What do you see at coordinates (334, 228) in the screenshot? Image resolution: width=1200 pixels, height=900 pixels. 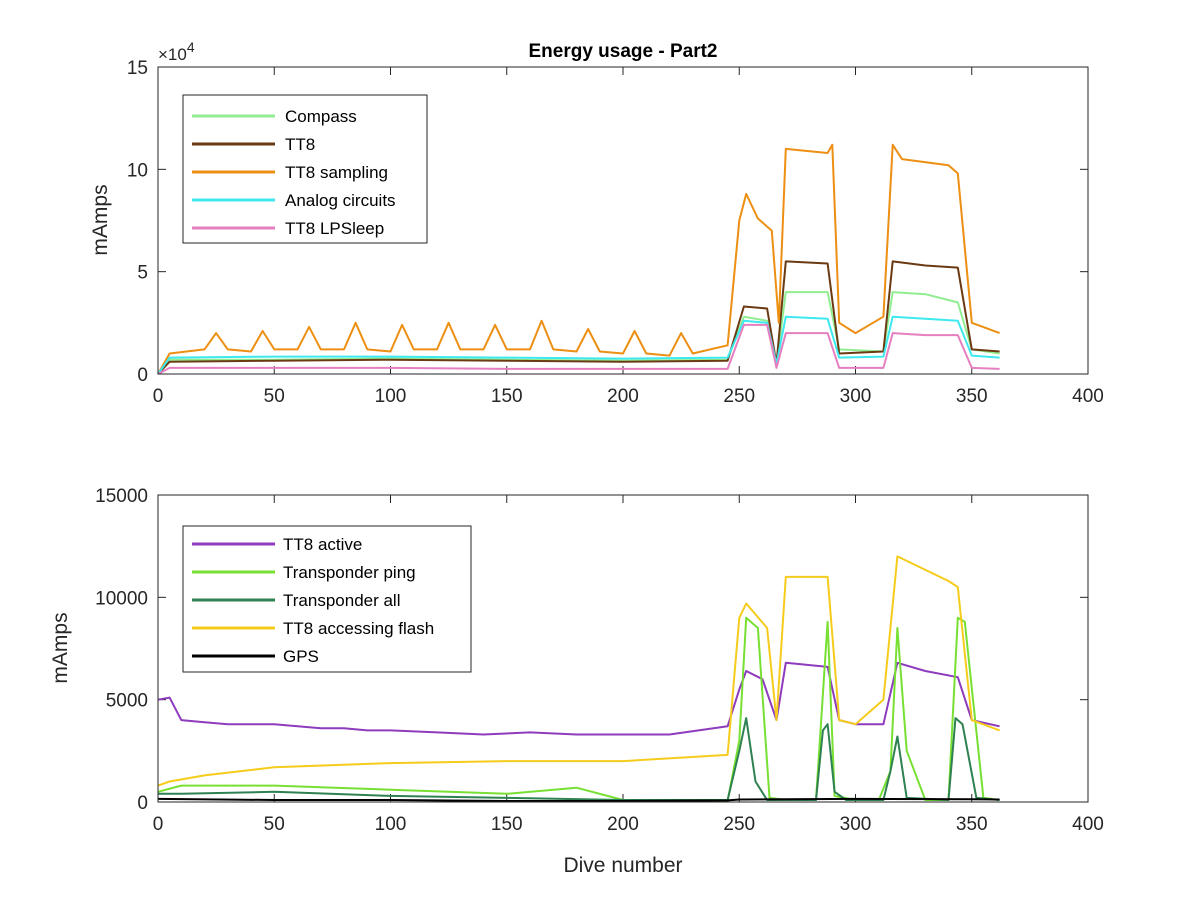 I see `legend-entry: TT8 LPSleep` at bounding box center [334, 228].